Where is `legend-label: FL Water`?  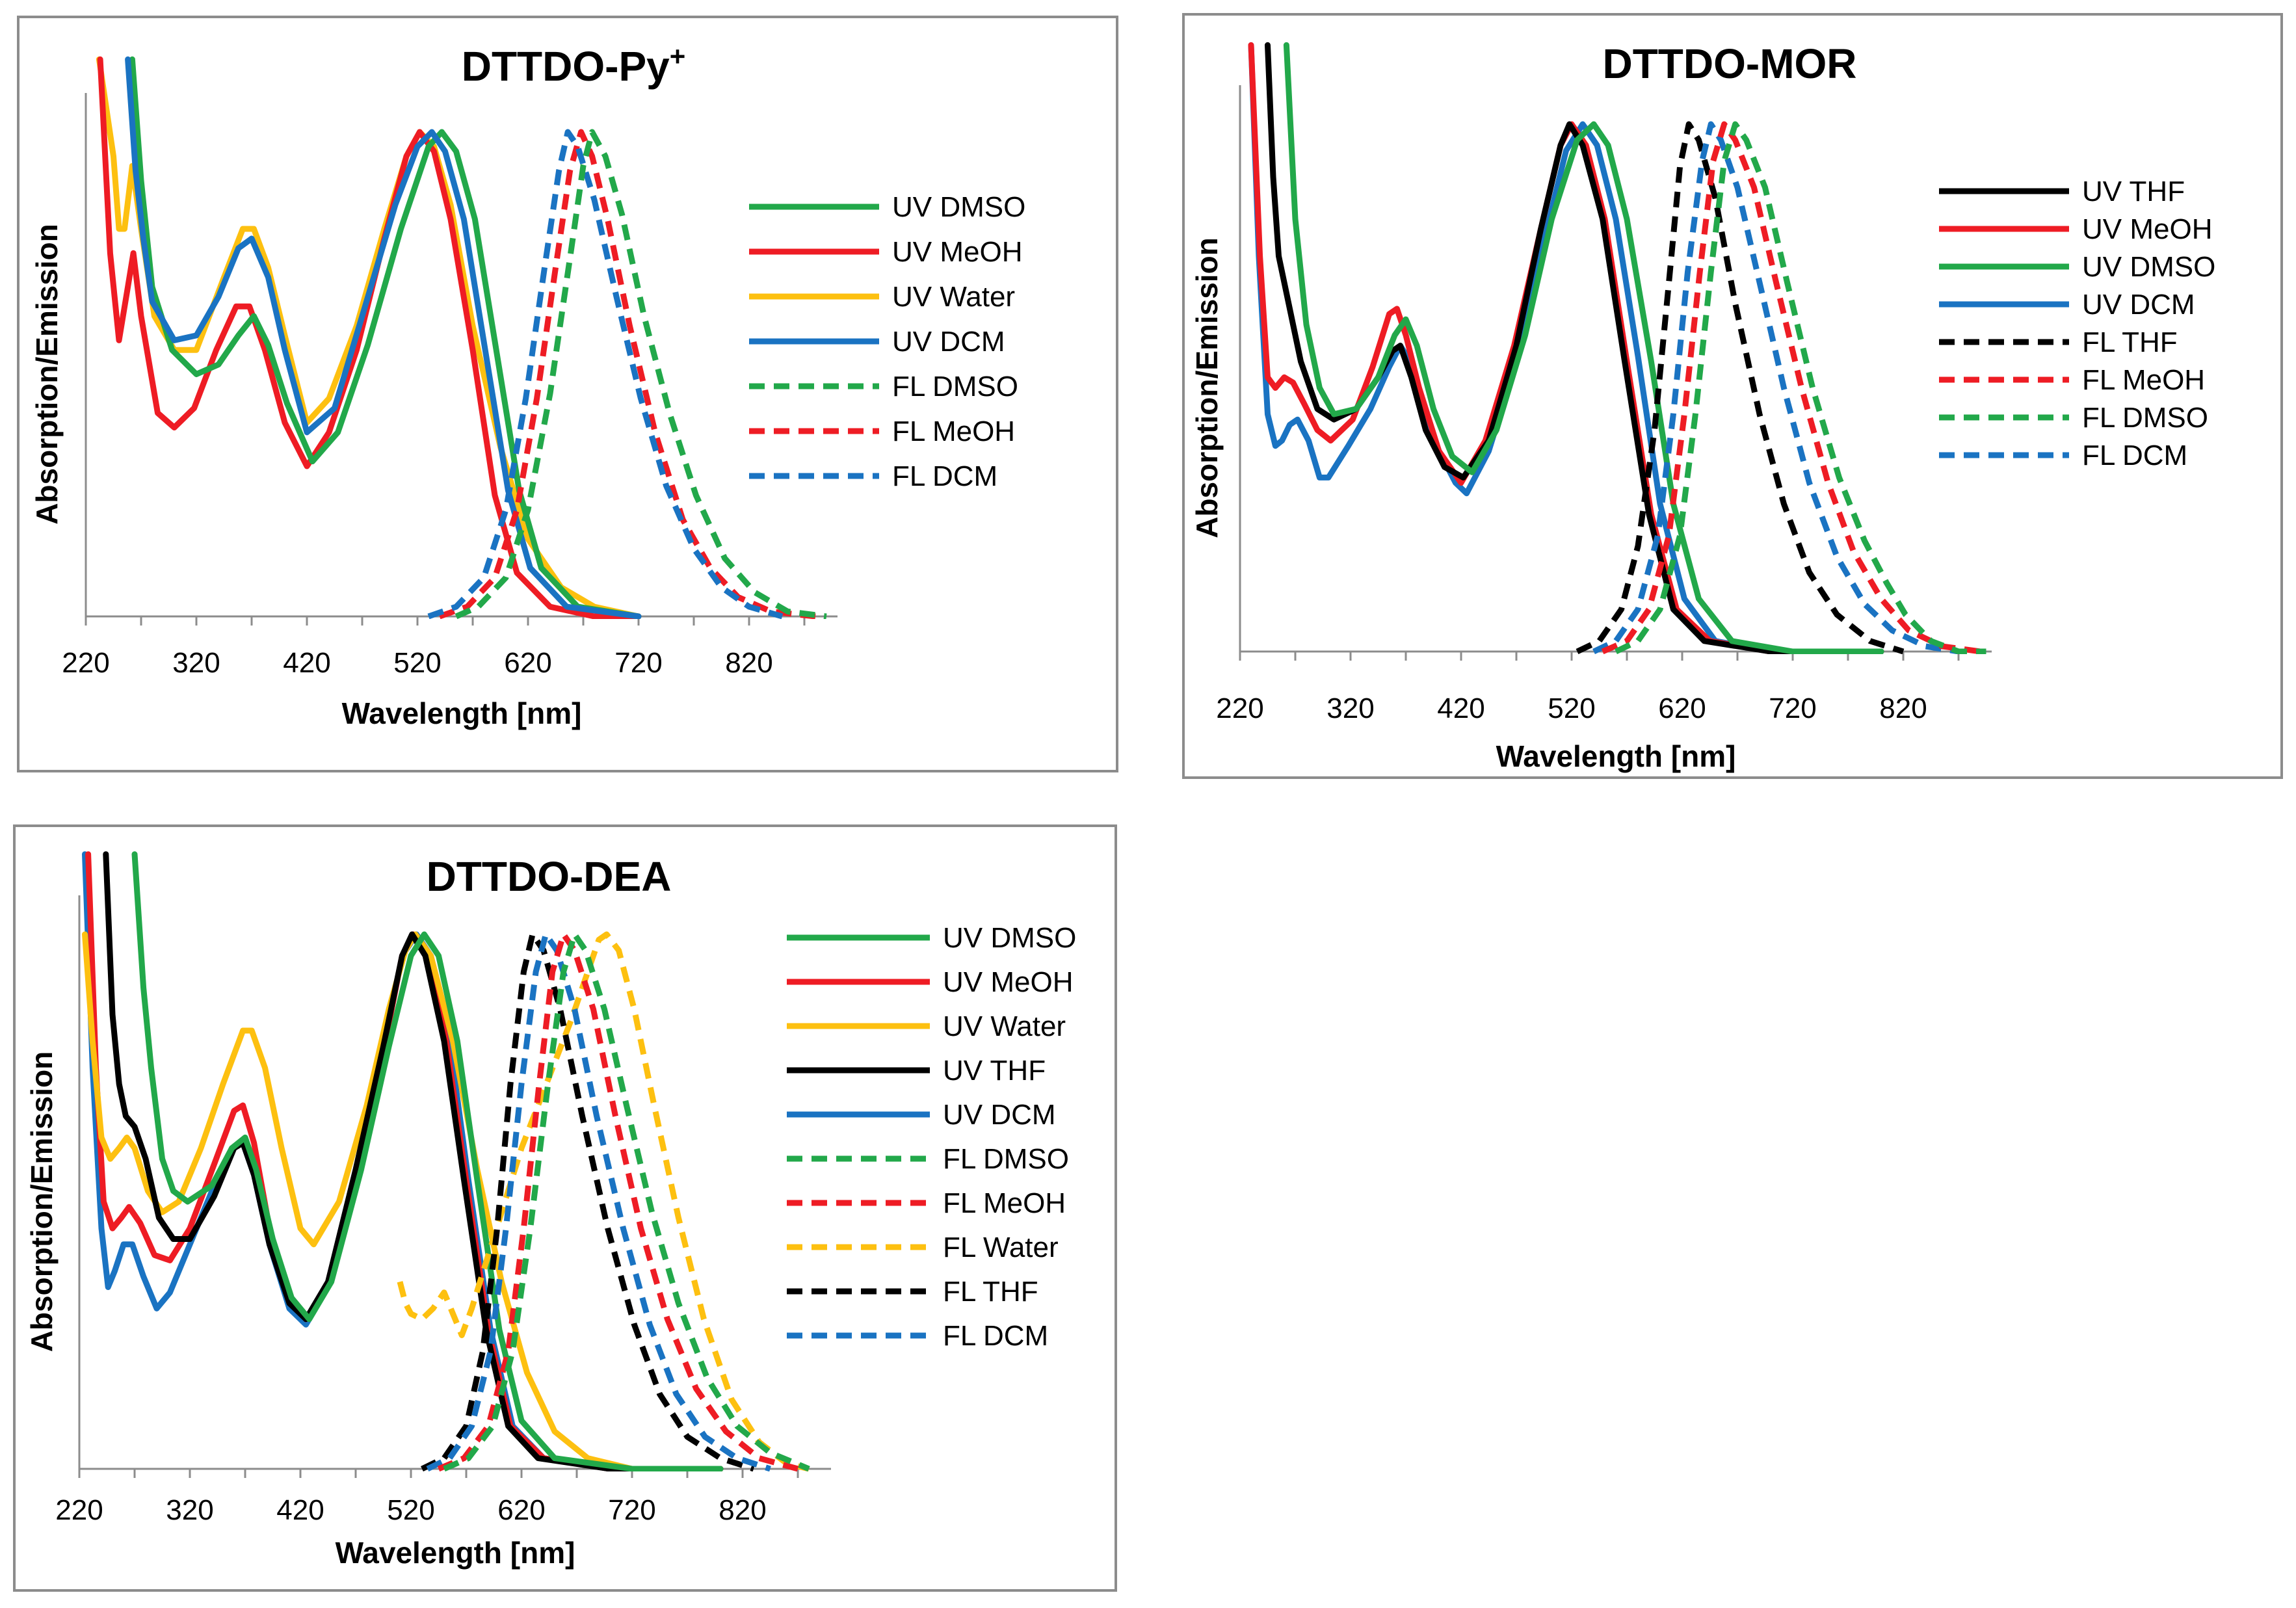
legend-label: FL Water is located at coordinates (1001, 1247).